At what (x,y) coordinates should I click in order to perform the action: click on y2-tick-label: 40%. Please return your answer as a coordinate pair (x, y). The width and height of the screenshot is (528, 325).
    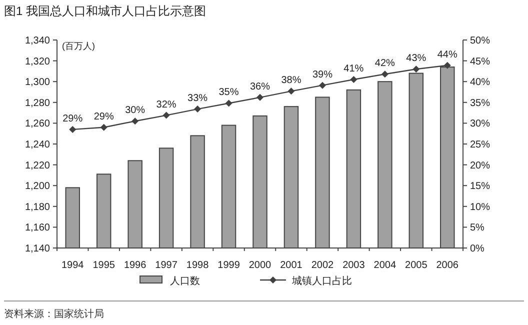
    Looking at the image, I should click on (480, 82).